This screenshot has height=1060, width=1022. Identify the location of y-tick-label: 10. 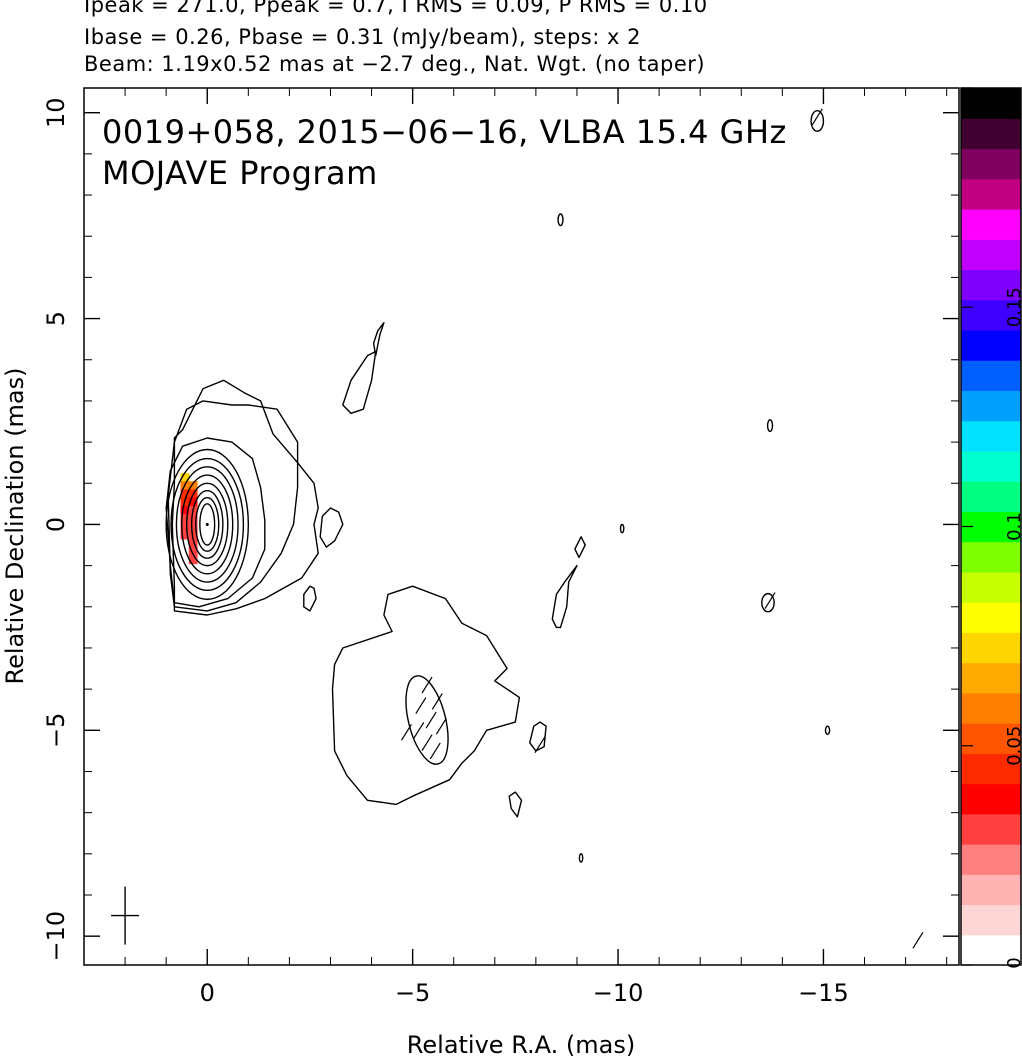
(56, 112).